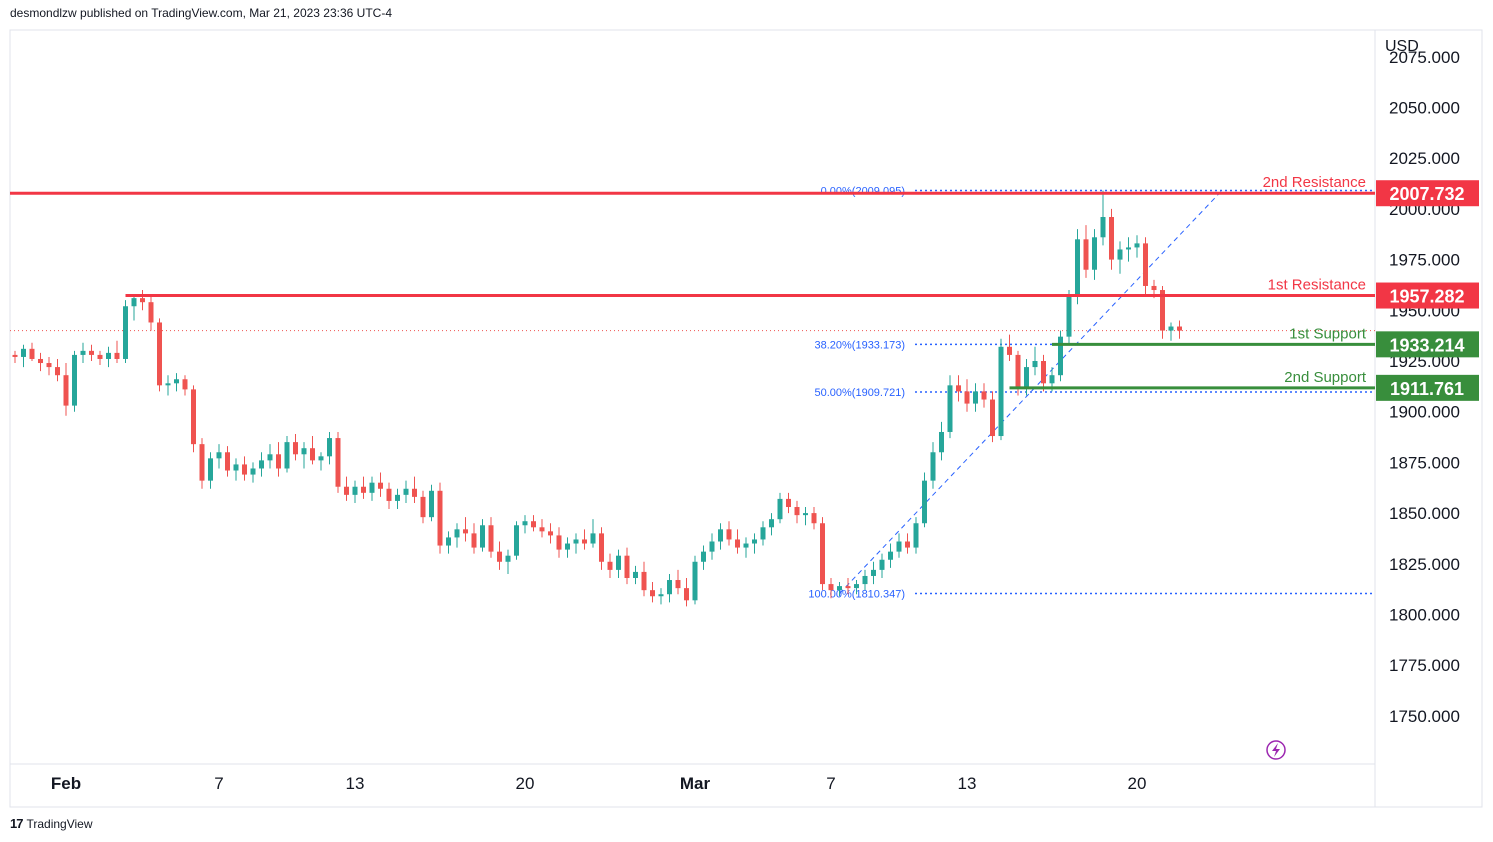 This screenshot has width=1493, height=842. I want to click on fib-level-label: 38.20%(1933.173), so click(859, 345).